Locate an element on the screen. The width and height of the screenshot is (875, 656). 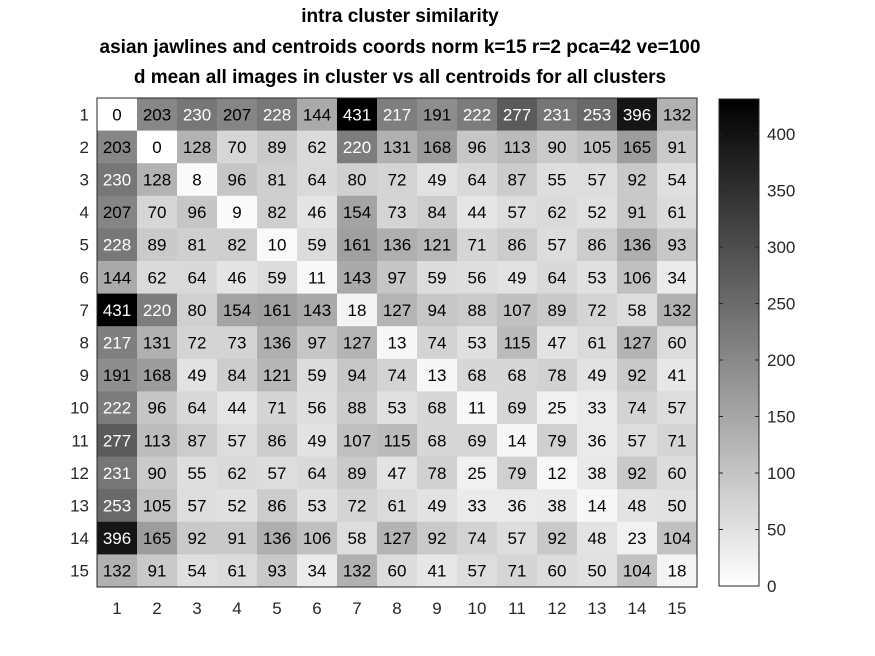
colorbar-tick-label: 50 is located at coordinates (776, 530).